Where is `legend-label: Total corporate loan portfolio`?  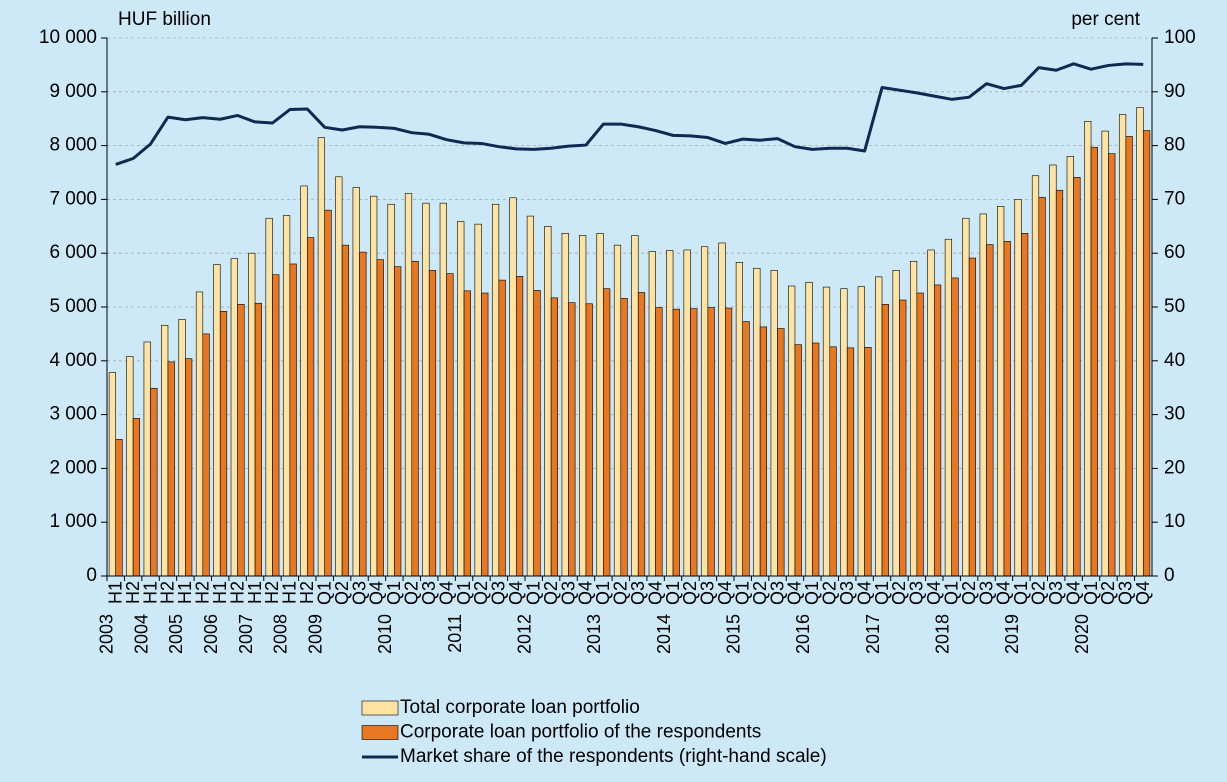 legend-label: Total corporate loan portfolio is located at coordinates (520, 707).